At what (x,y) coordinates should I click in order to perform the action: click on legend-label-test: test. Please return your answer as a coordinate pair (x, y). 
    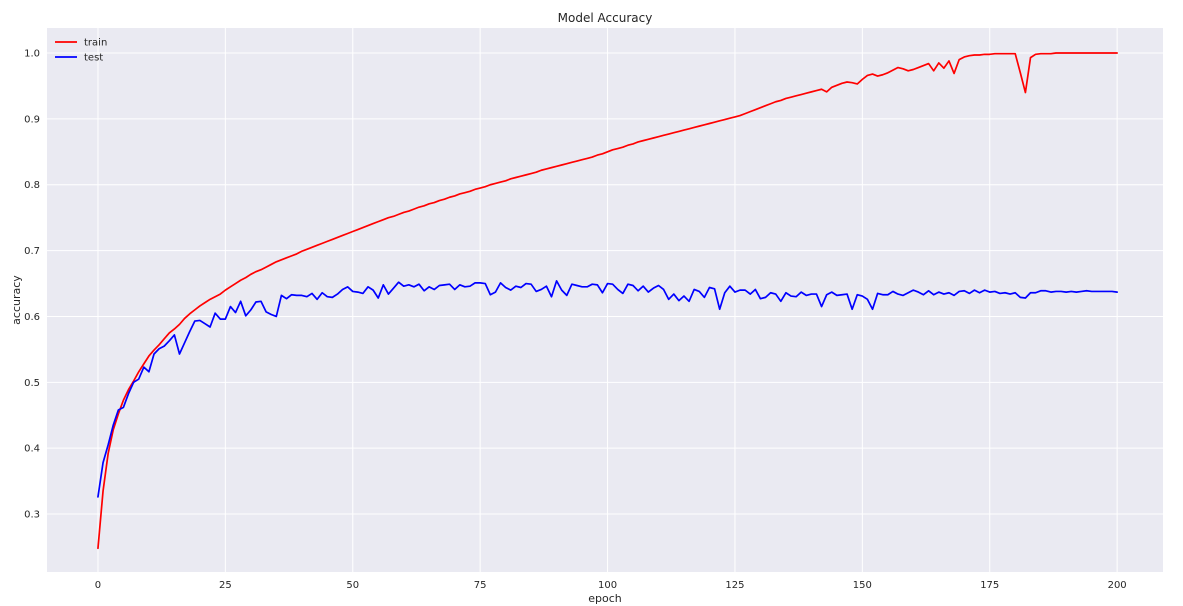
    Looking at the image, I should click on (93, 58).